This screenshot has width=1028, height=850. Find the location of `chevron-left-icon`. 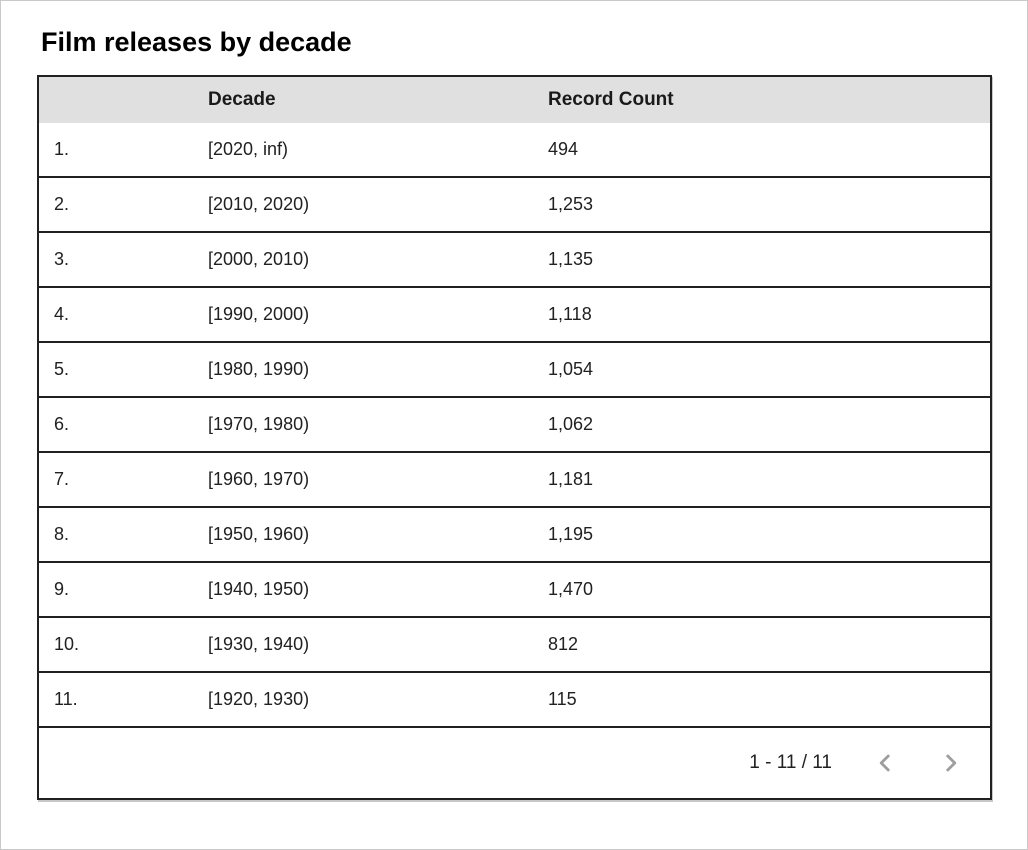

chevron-left-icon is located at coordinates (885, 763).